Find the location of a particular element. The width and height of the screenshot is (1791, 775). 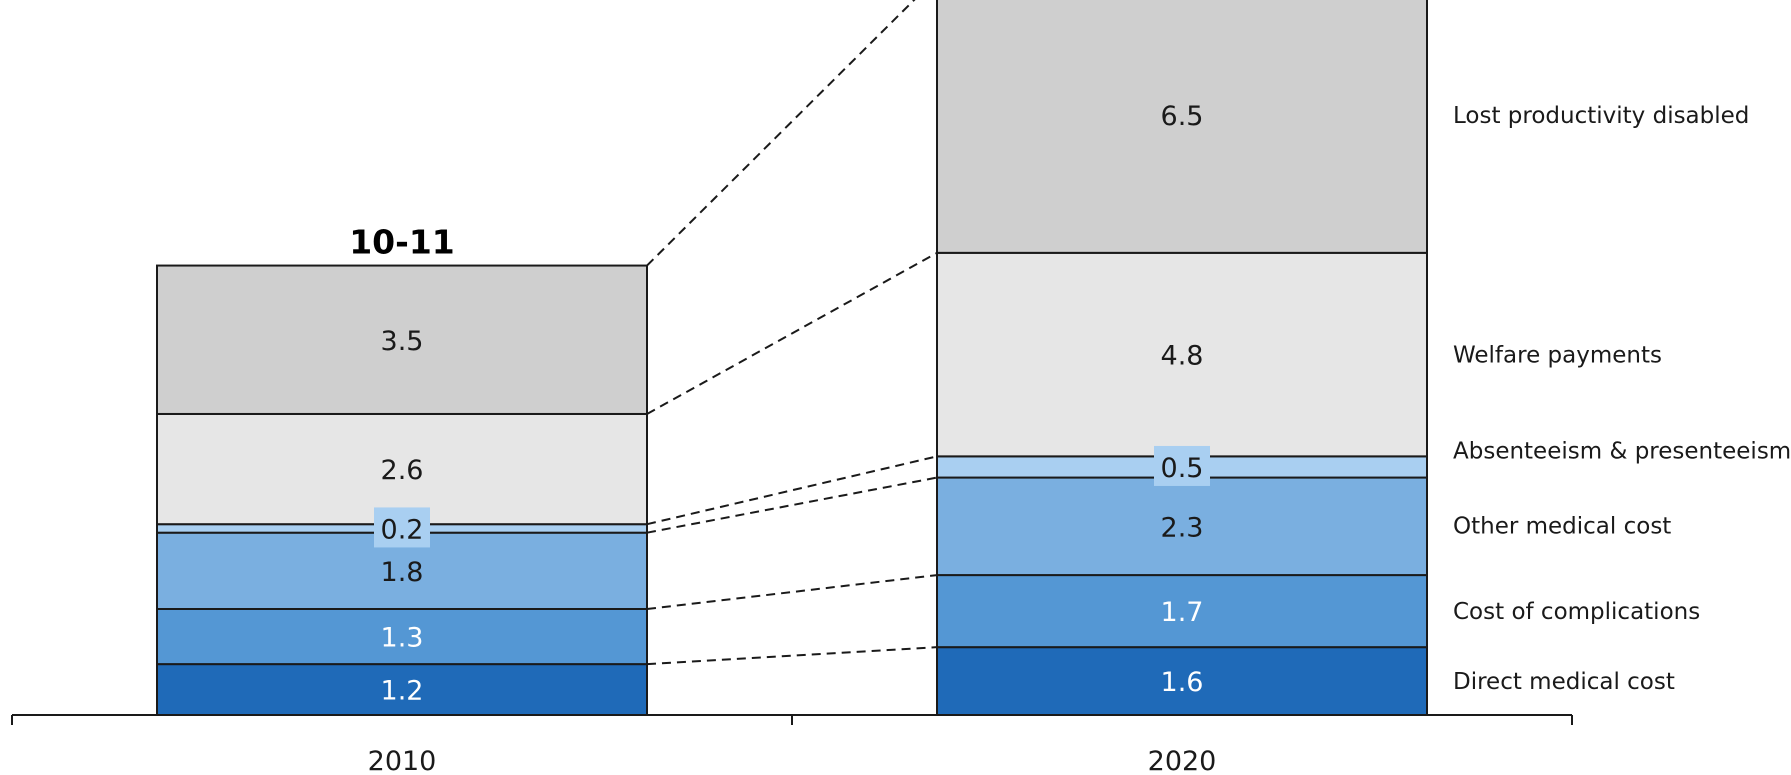

value-label-2020-0: 1.6 is located at coordinates (1182, 682).